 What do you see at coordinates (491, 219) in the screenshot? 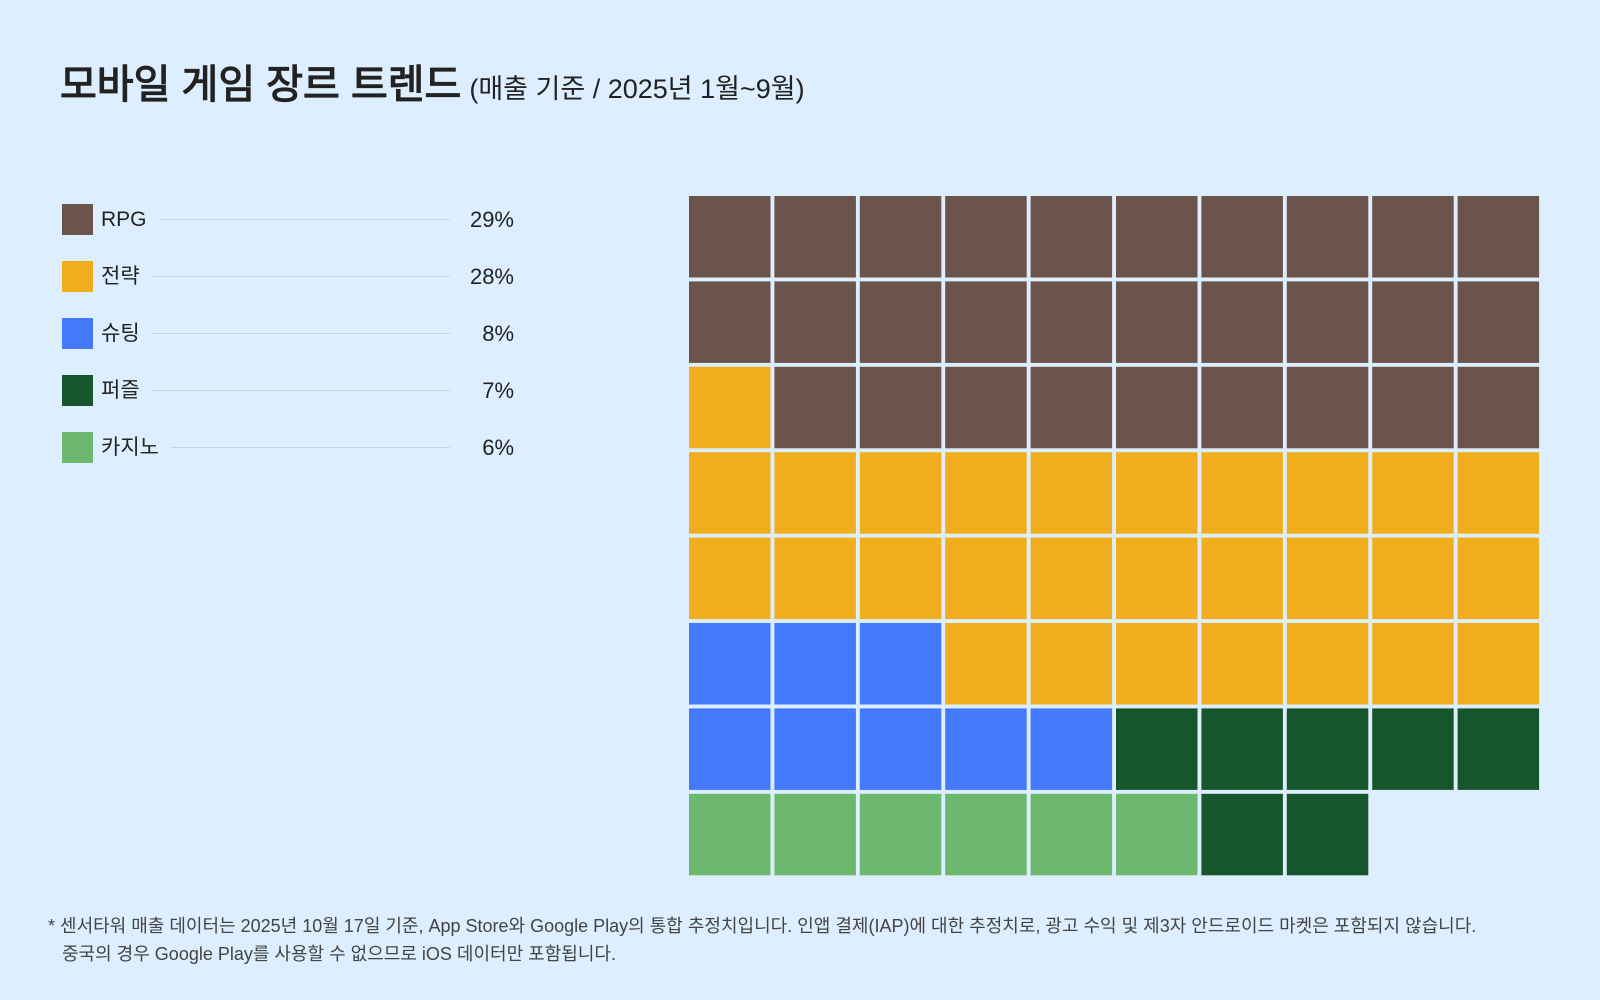
I see `legend-value: 29%` at bounding box center [491, 219].